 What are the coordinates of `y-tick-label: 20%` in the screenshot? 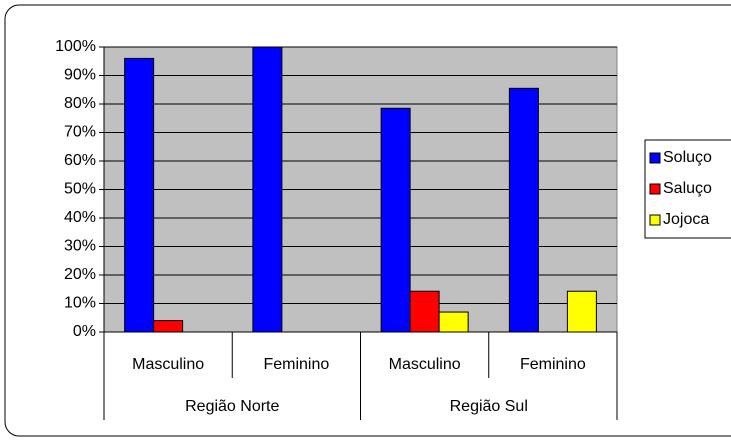 It's located at (80, 274).